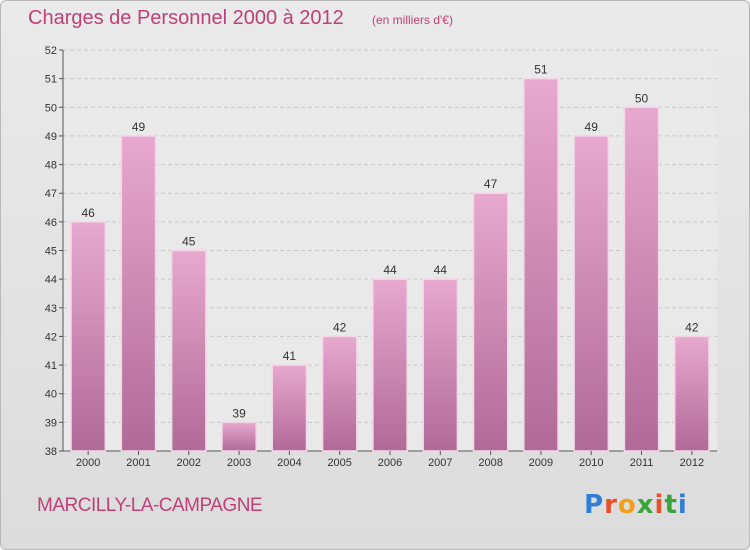 Image resolution: width=750 pixels, height=550 pixels. What do you see at coordinates (490, 463) in the screenshot?
I see `x-tick-label: 2008` at bounding box center [490, 463].